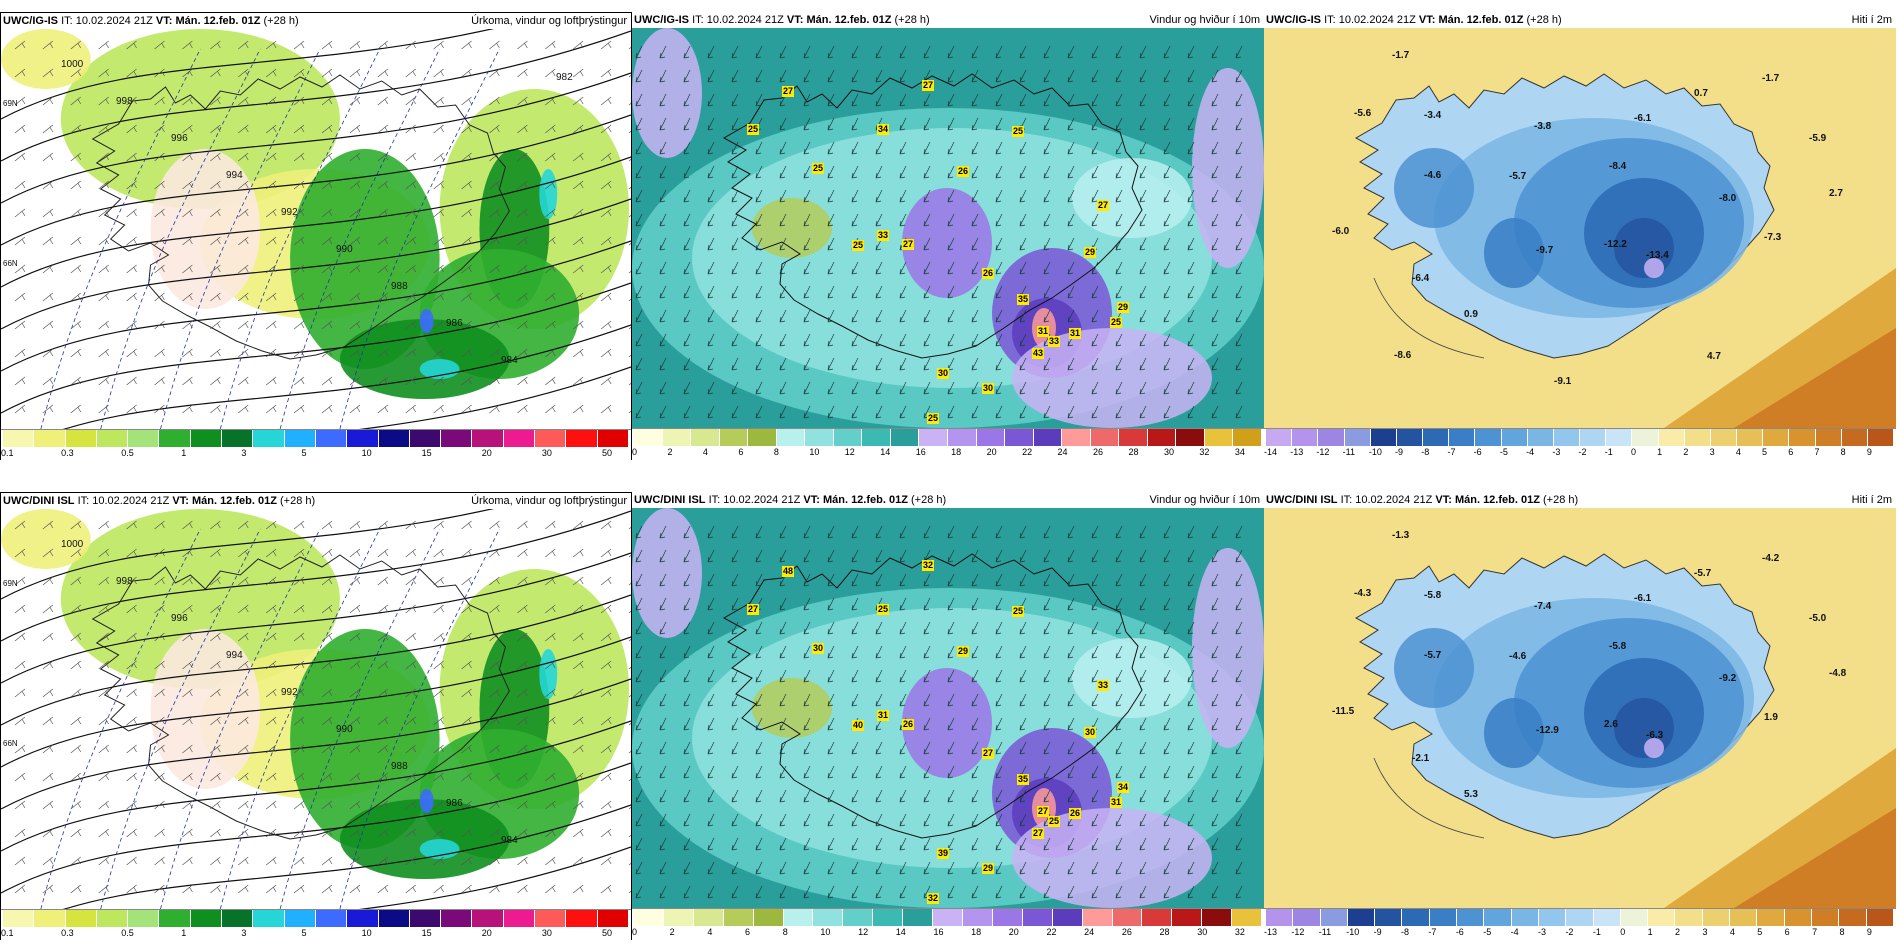 The height and width of the screenshot is (950, 1900). I want to click on temperature-label: -4.2, so click(1771, 558).